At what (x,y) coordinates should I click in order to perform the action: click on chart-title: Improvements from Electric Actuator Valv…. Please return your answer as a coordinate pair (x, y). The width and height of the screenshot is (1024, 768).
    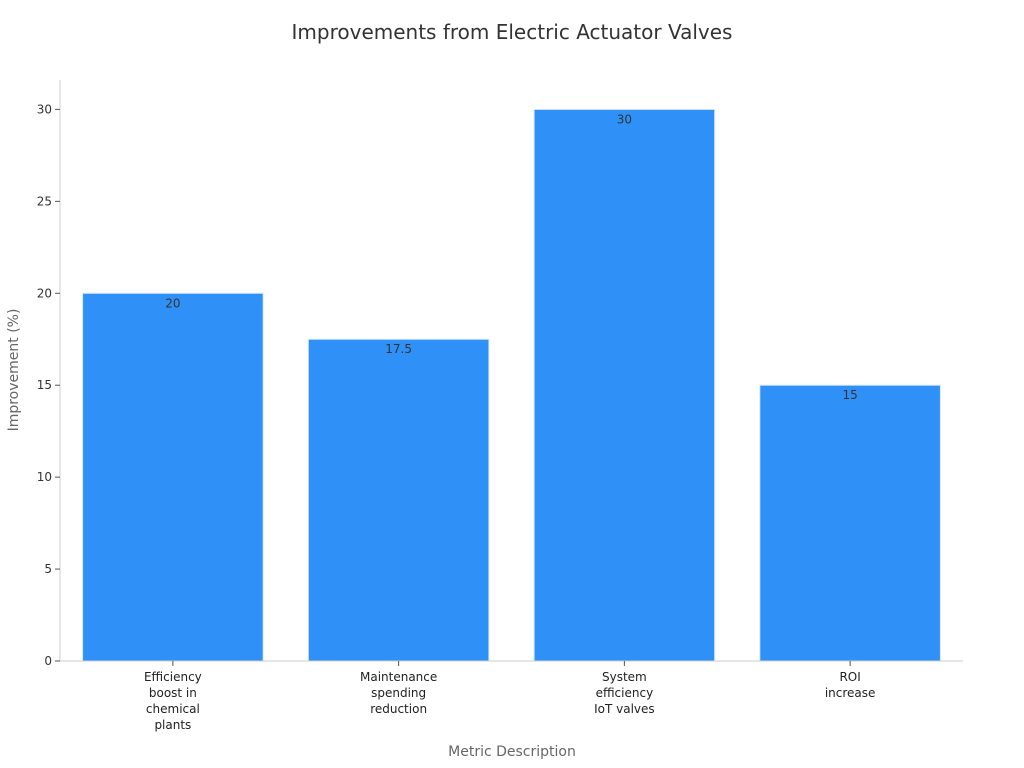
    Looking at the image, I should click on (512, 32).